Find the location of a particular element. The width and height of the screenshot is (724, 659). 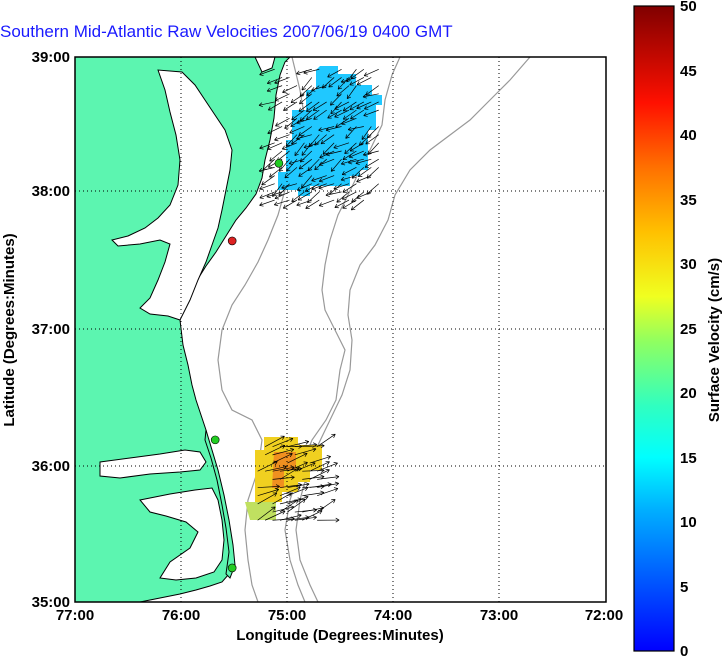

colorbar-tick: 15 is located at coordinates (688, 458).